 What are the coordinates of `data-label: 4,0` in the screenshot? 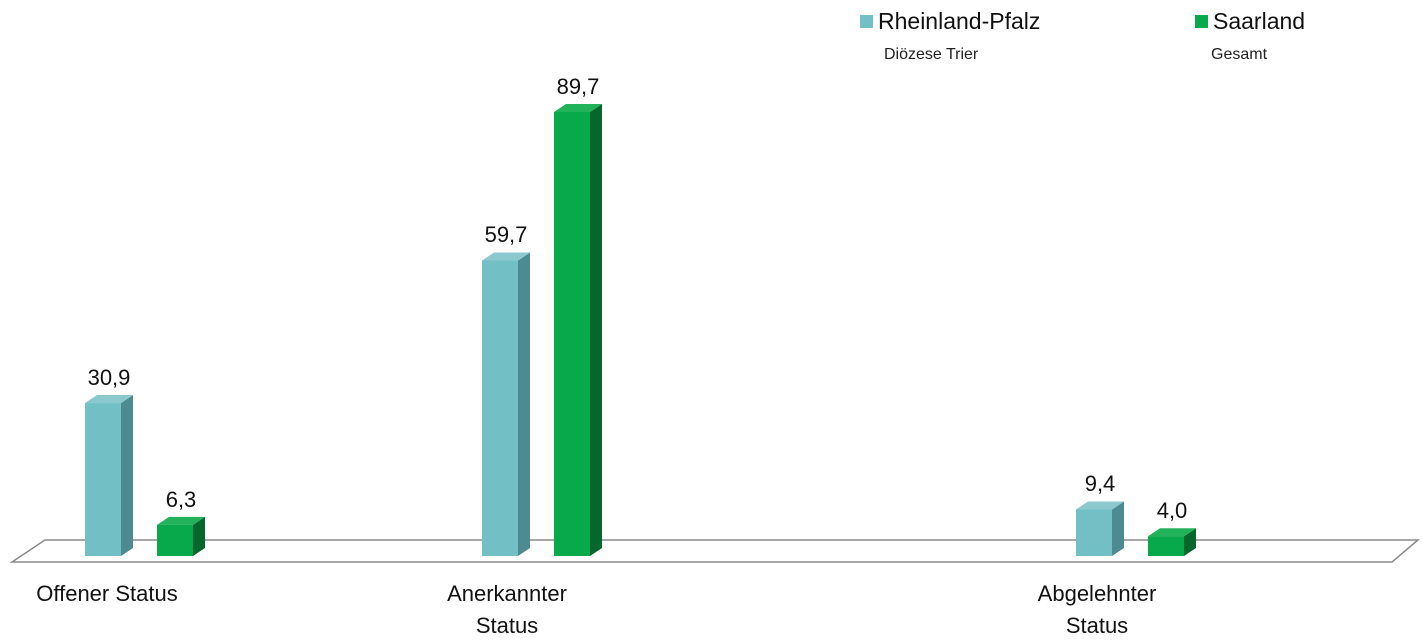 It's located at (1172, 511).